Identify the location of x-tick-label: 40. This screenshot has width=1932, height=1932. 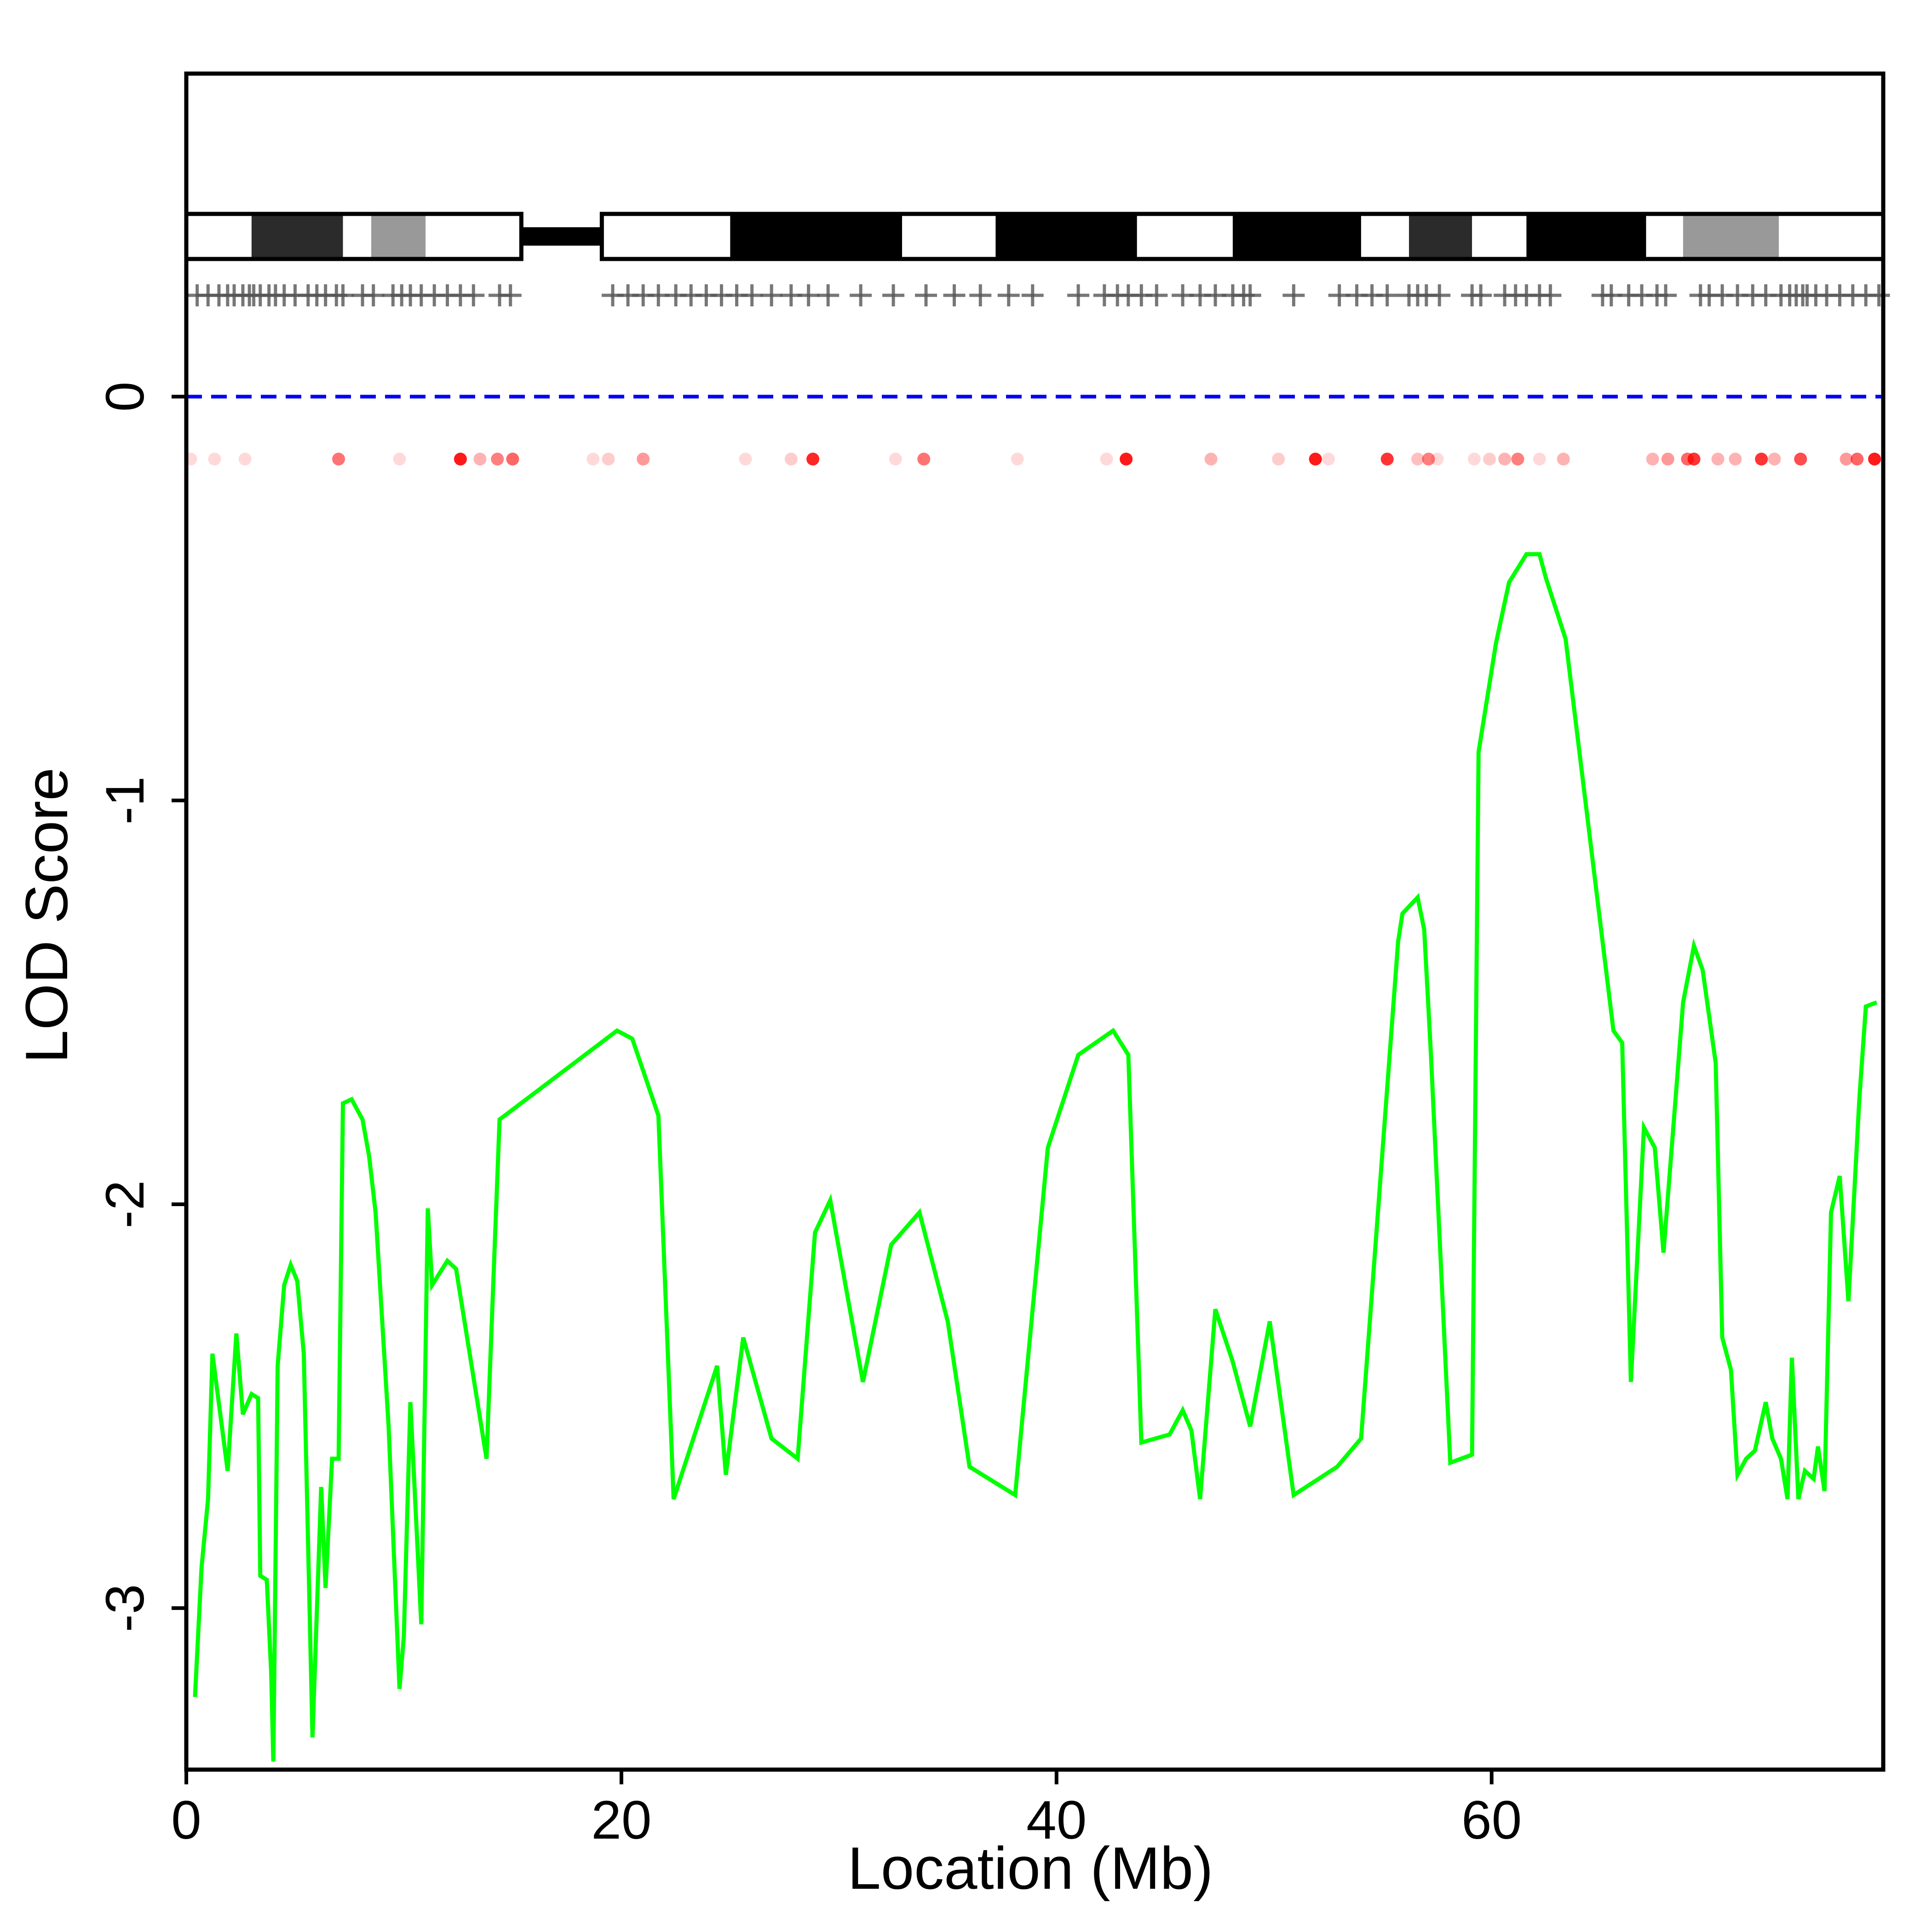
(1056, 1820).